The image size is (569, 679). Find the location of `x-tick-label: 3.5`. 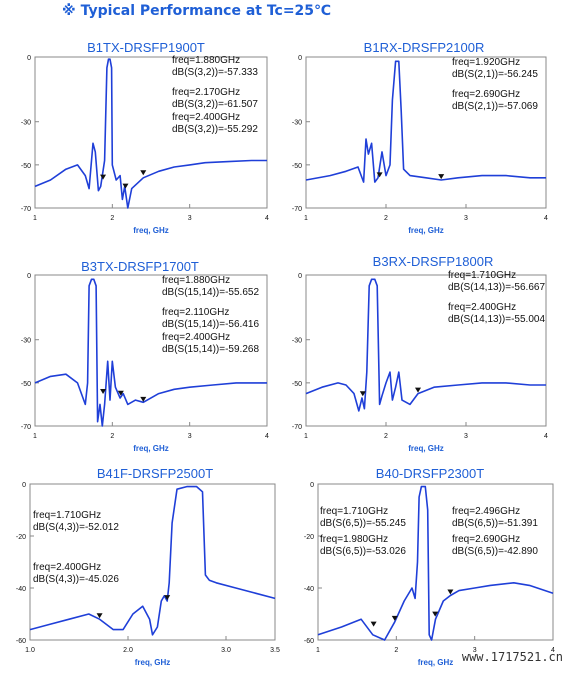

x-tick-label: 3.5 is located at coordinates (275, 650).